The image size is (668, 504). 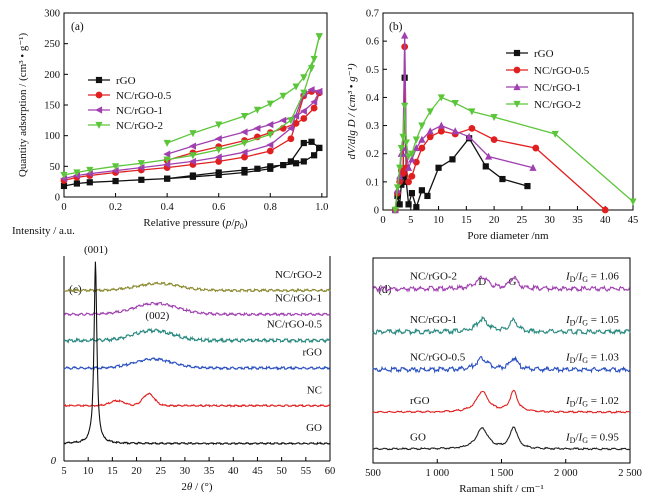 I want to click on y-tick-label: 0.6, so click(x=372, y=42).